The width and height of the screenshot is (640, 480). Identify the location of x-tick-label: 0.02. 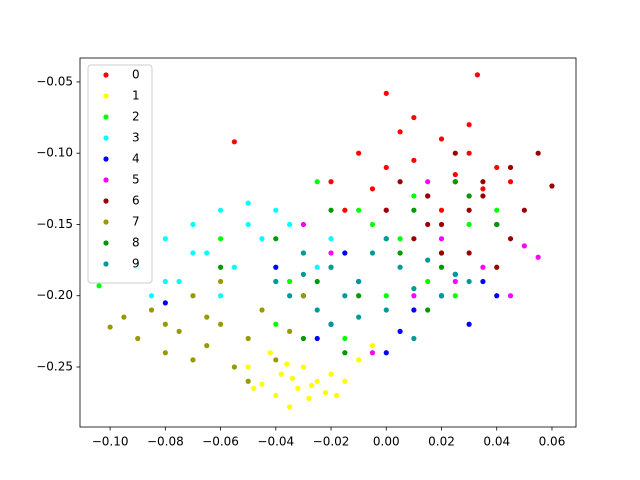
(441, 442).